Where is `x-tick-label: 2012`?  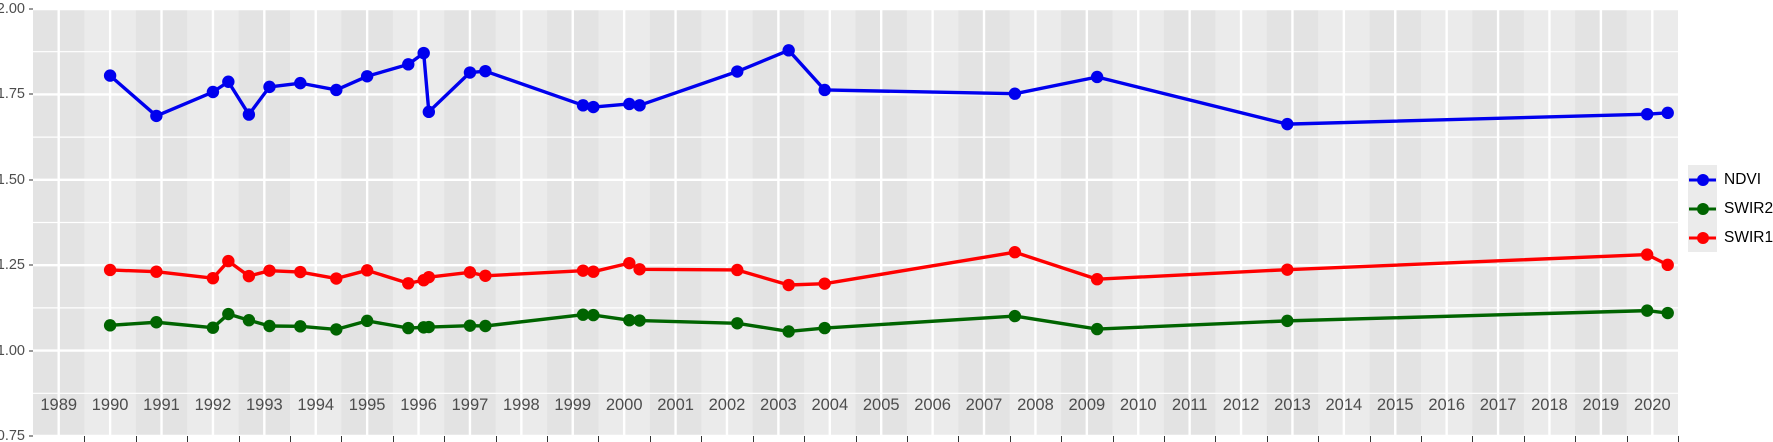 x-tick-label: 2012 is located at coordinates (1241, 405).